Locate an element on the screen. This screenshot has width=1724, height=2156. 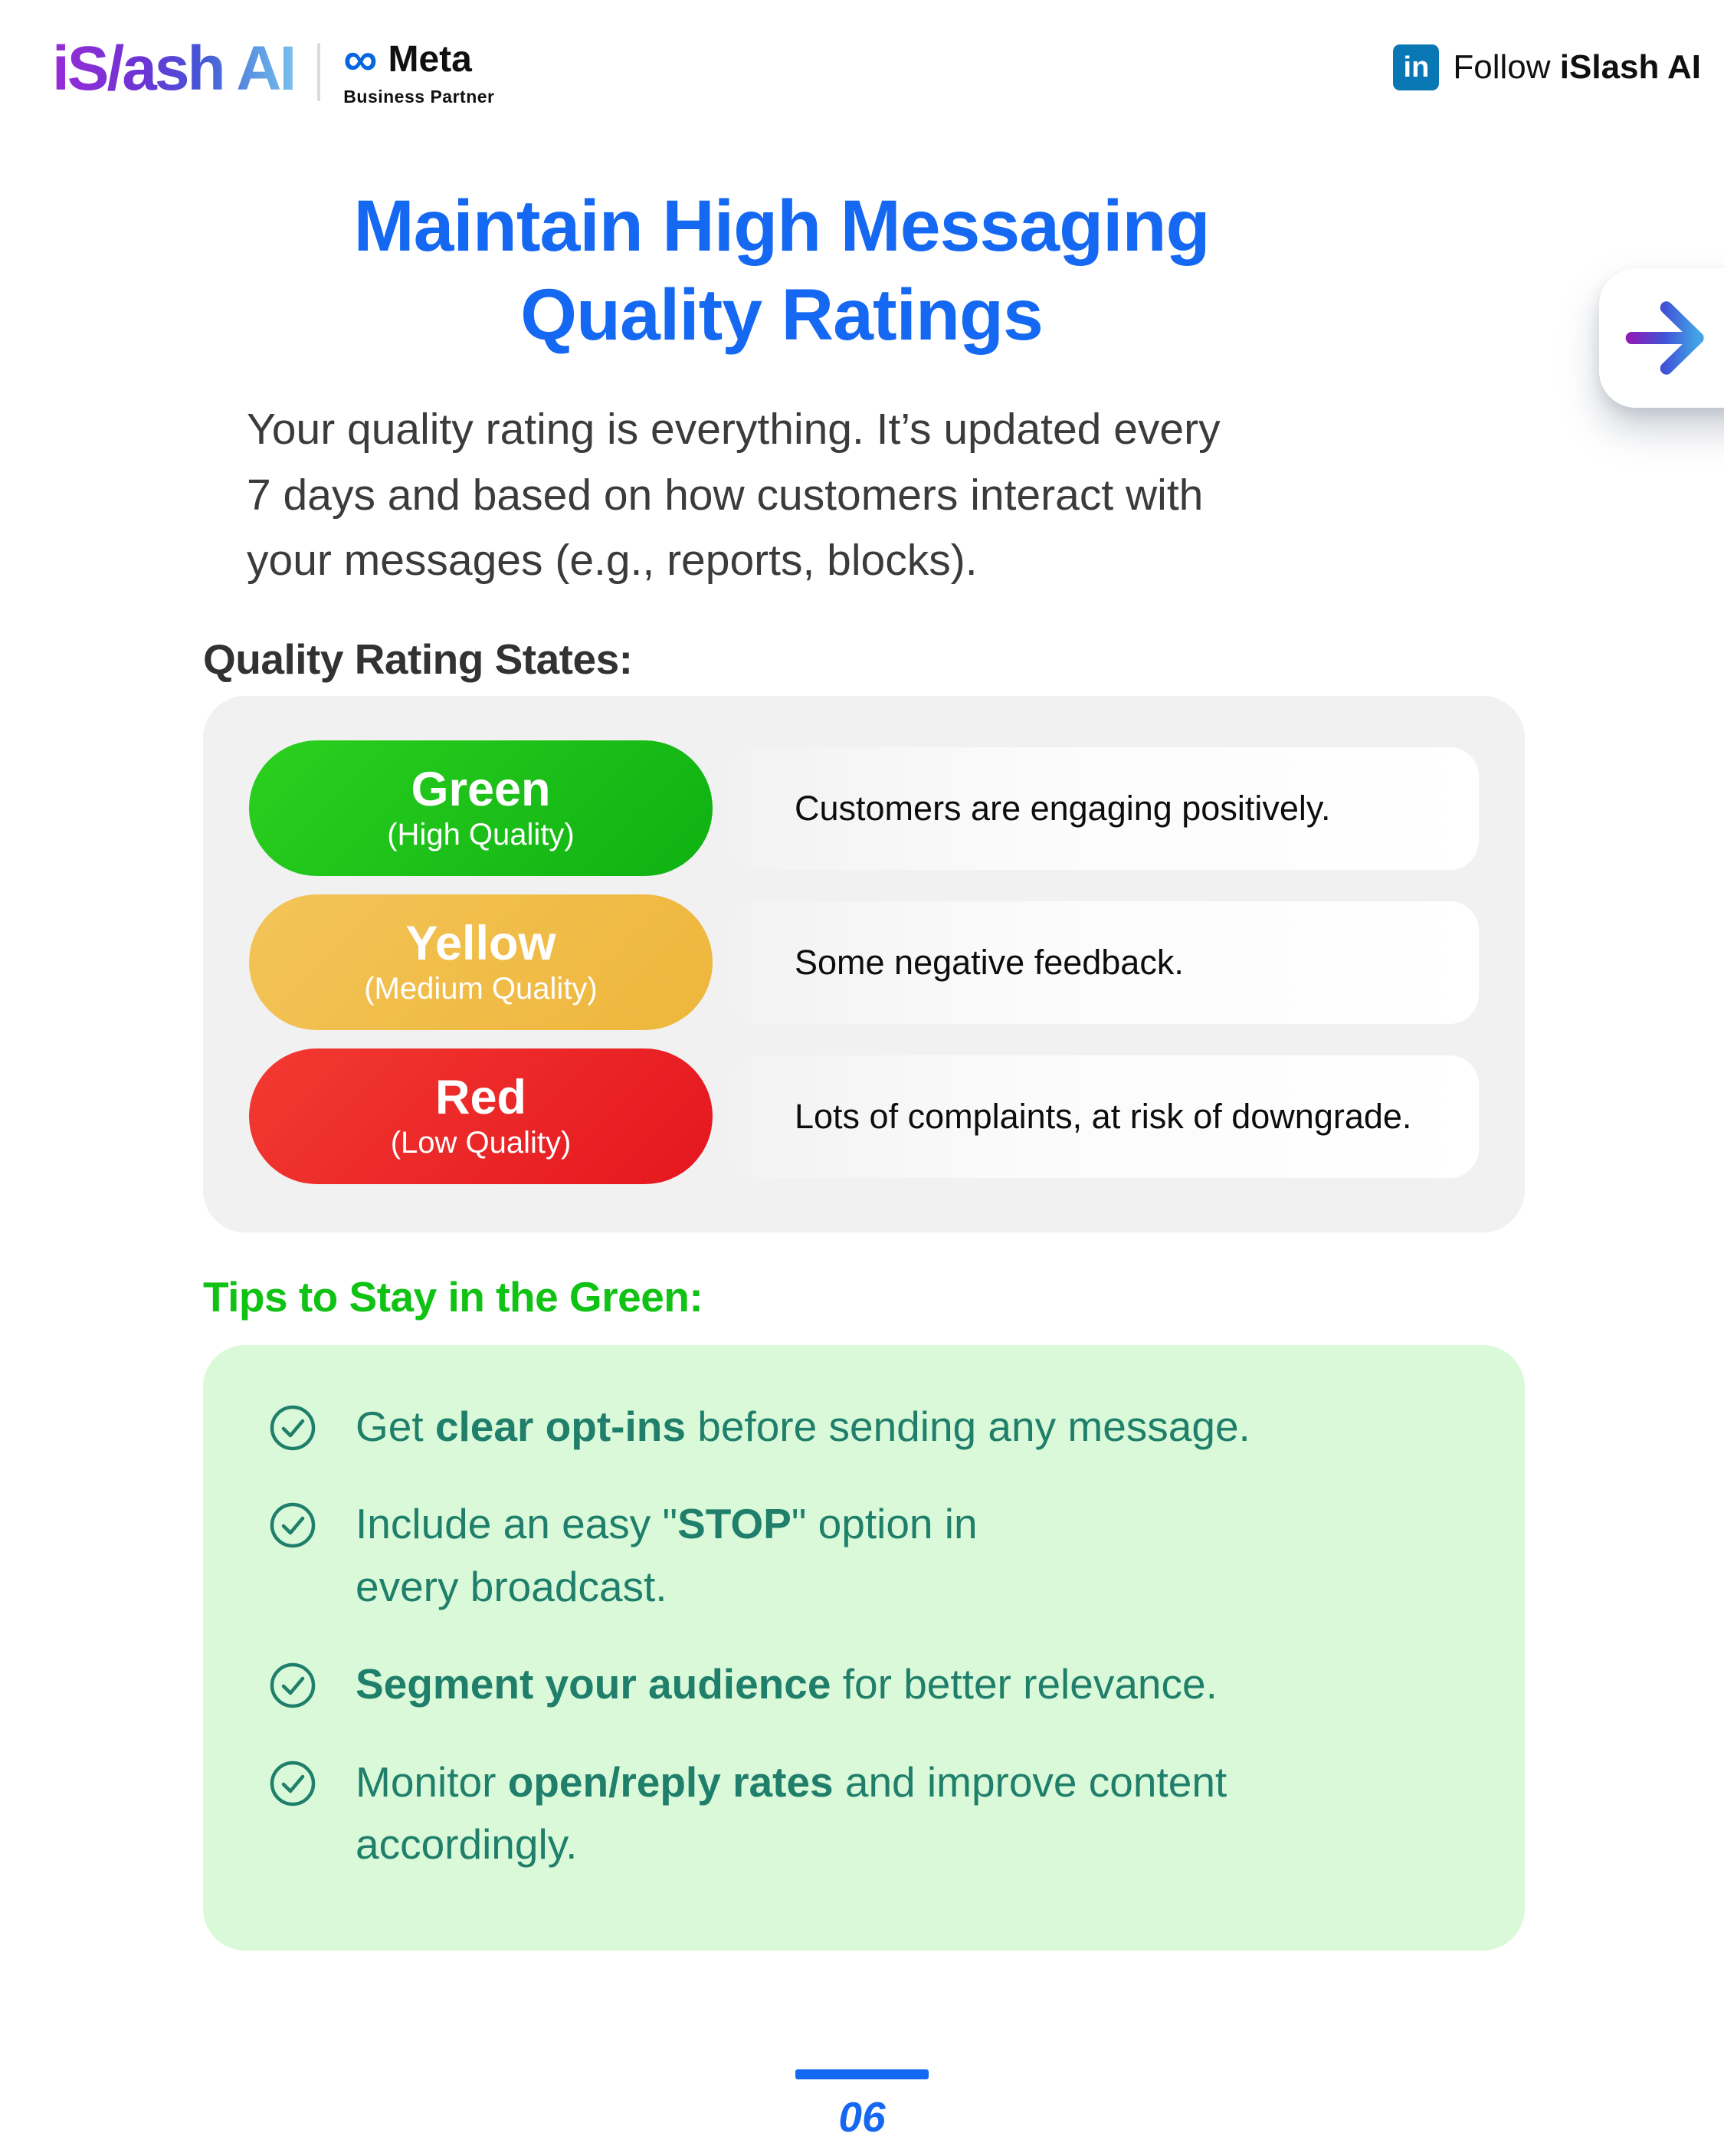
pill-label: Red is located at coordinates (480, 1097).